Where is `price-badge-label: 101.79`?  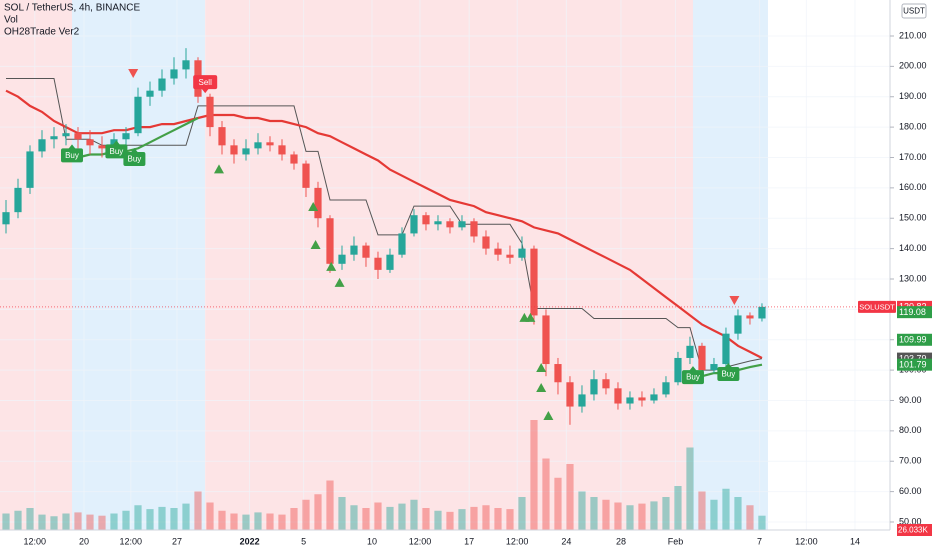
price-badge-label: 101.79 is located at coordinates (913, 365).